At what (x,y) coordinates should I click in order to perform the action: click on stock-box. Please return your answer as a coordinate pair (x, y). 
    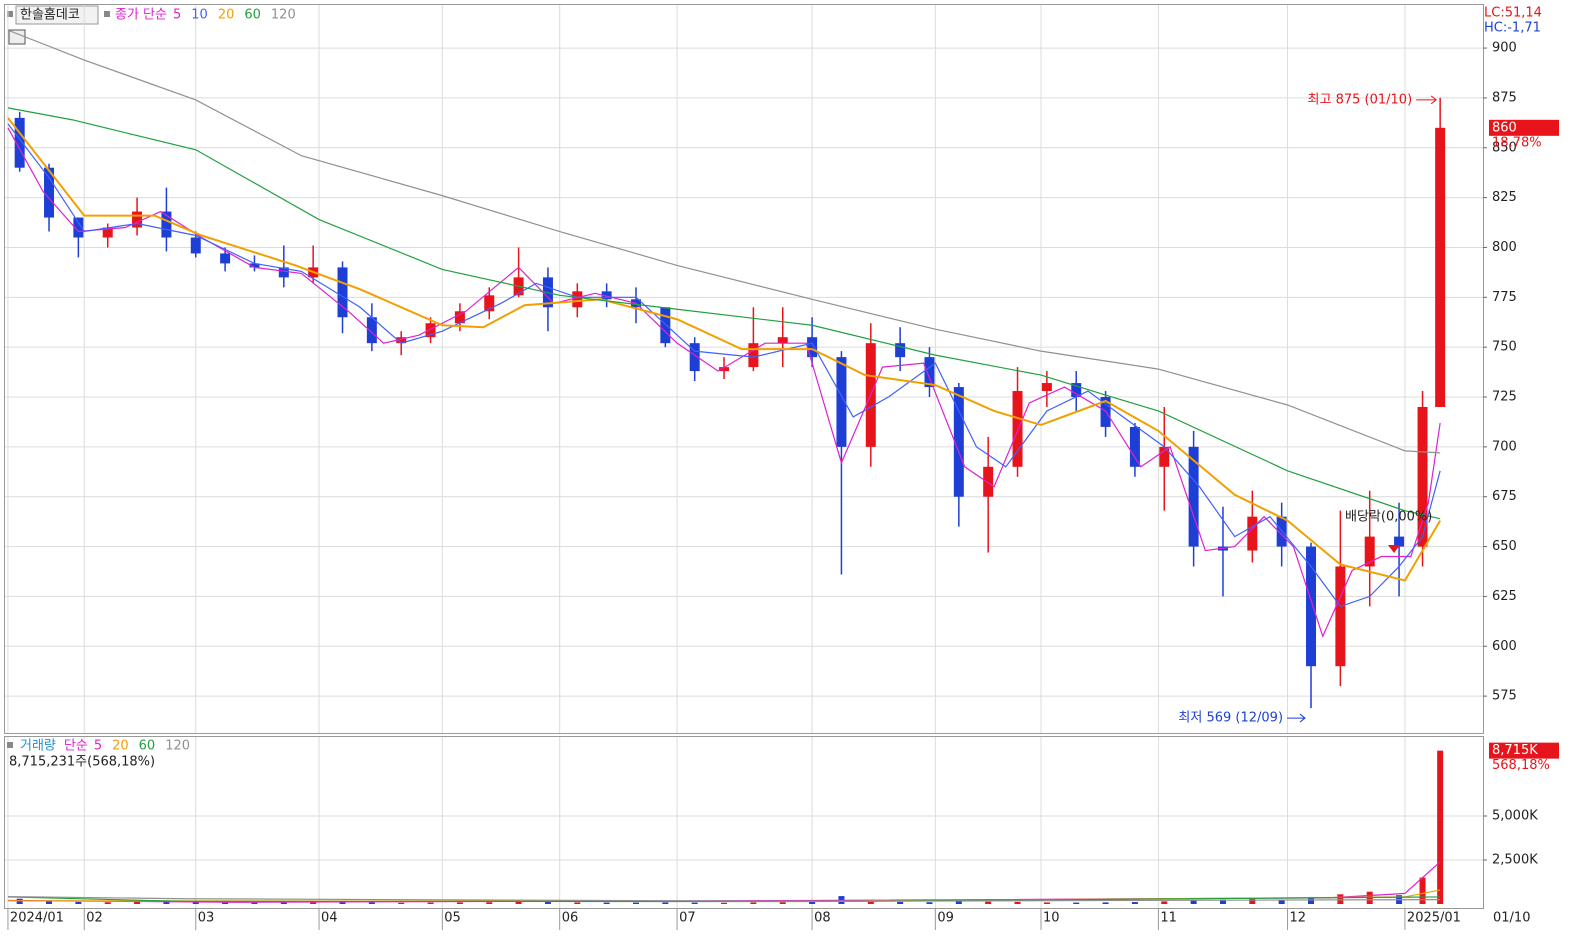
    Looking at the image, I should click on (57, 15).